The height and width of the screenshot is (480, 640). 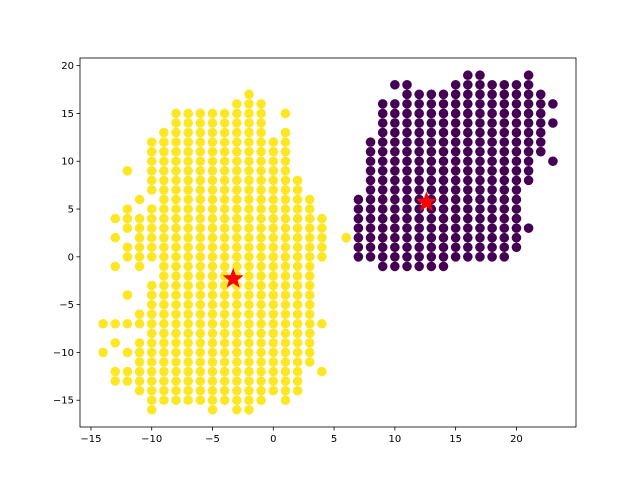 I want to click on x-tick-label: 10, so click(x=394, y=439).